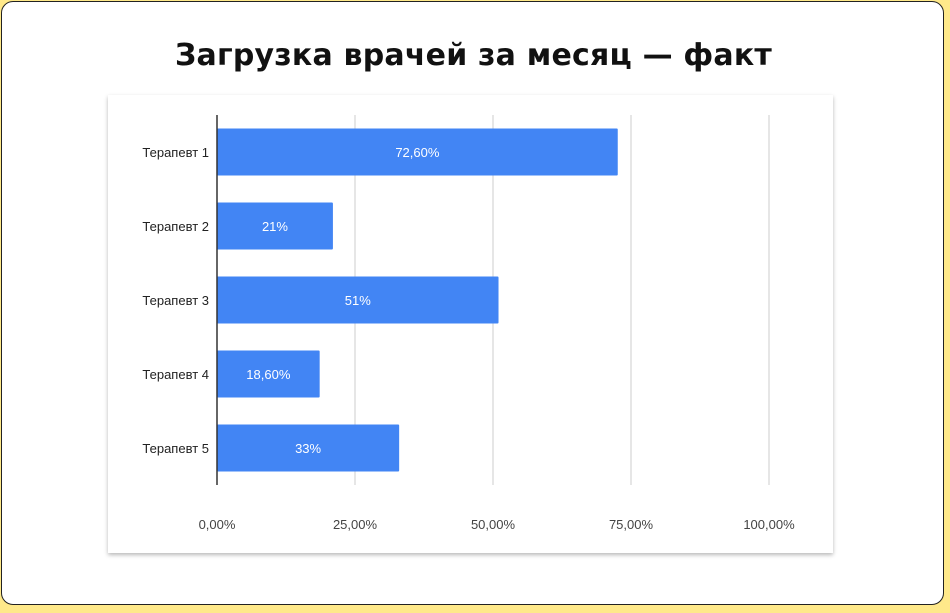 This screenshot has height=613, width=950. I want to click on category-label-5: Терапевт 5, so click(175, 448).